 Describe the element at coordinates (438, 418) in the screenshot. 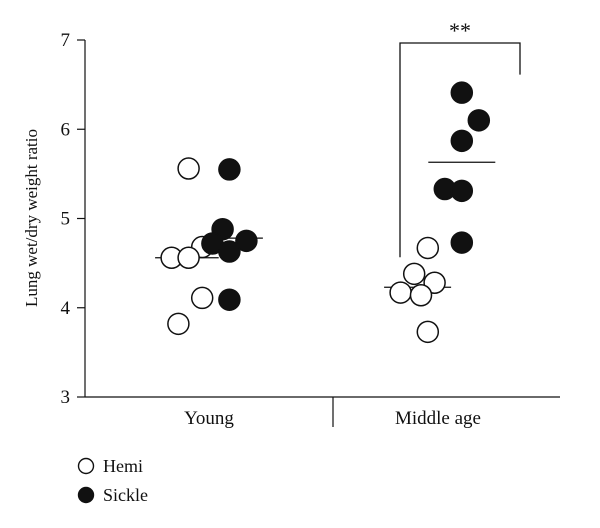

I see `x-group-label: Middle age` at that location.